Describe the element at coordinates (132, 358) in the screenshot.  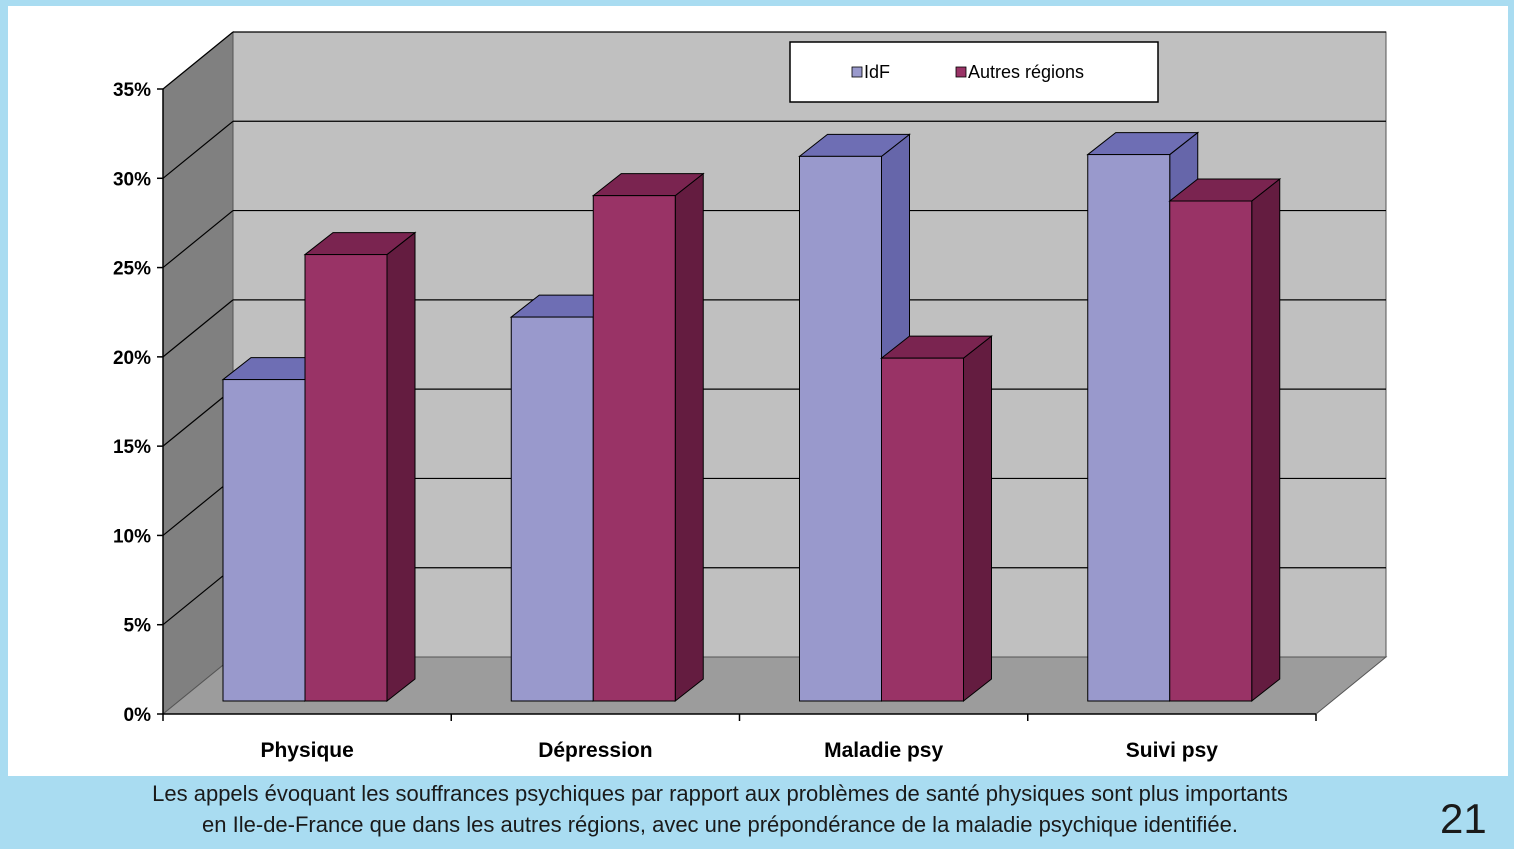
I see `y-tick-label: 20%` at that location.